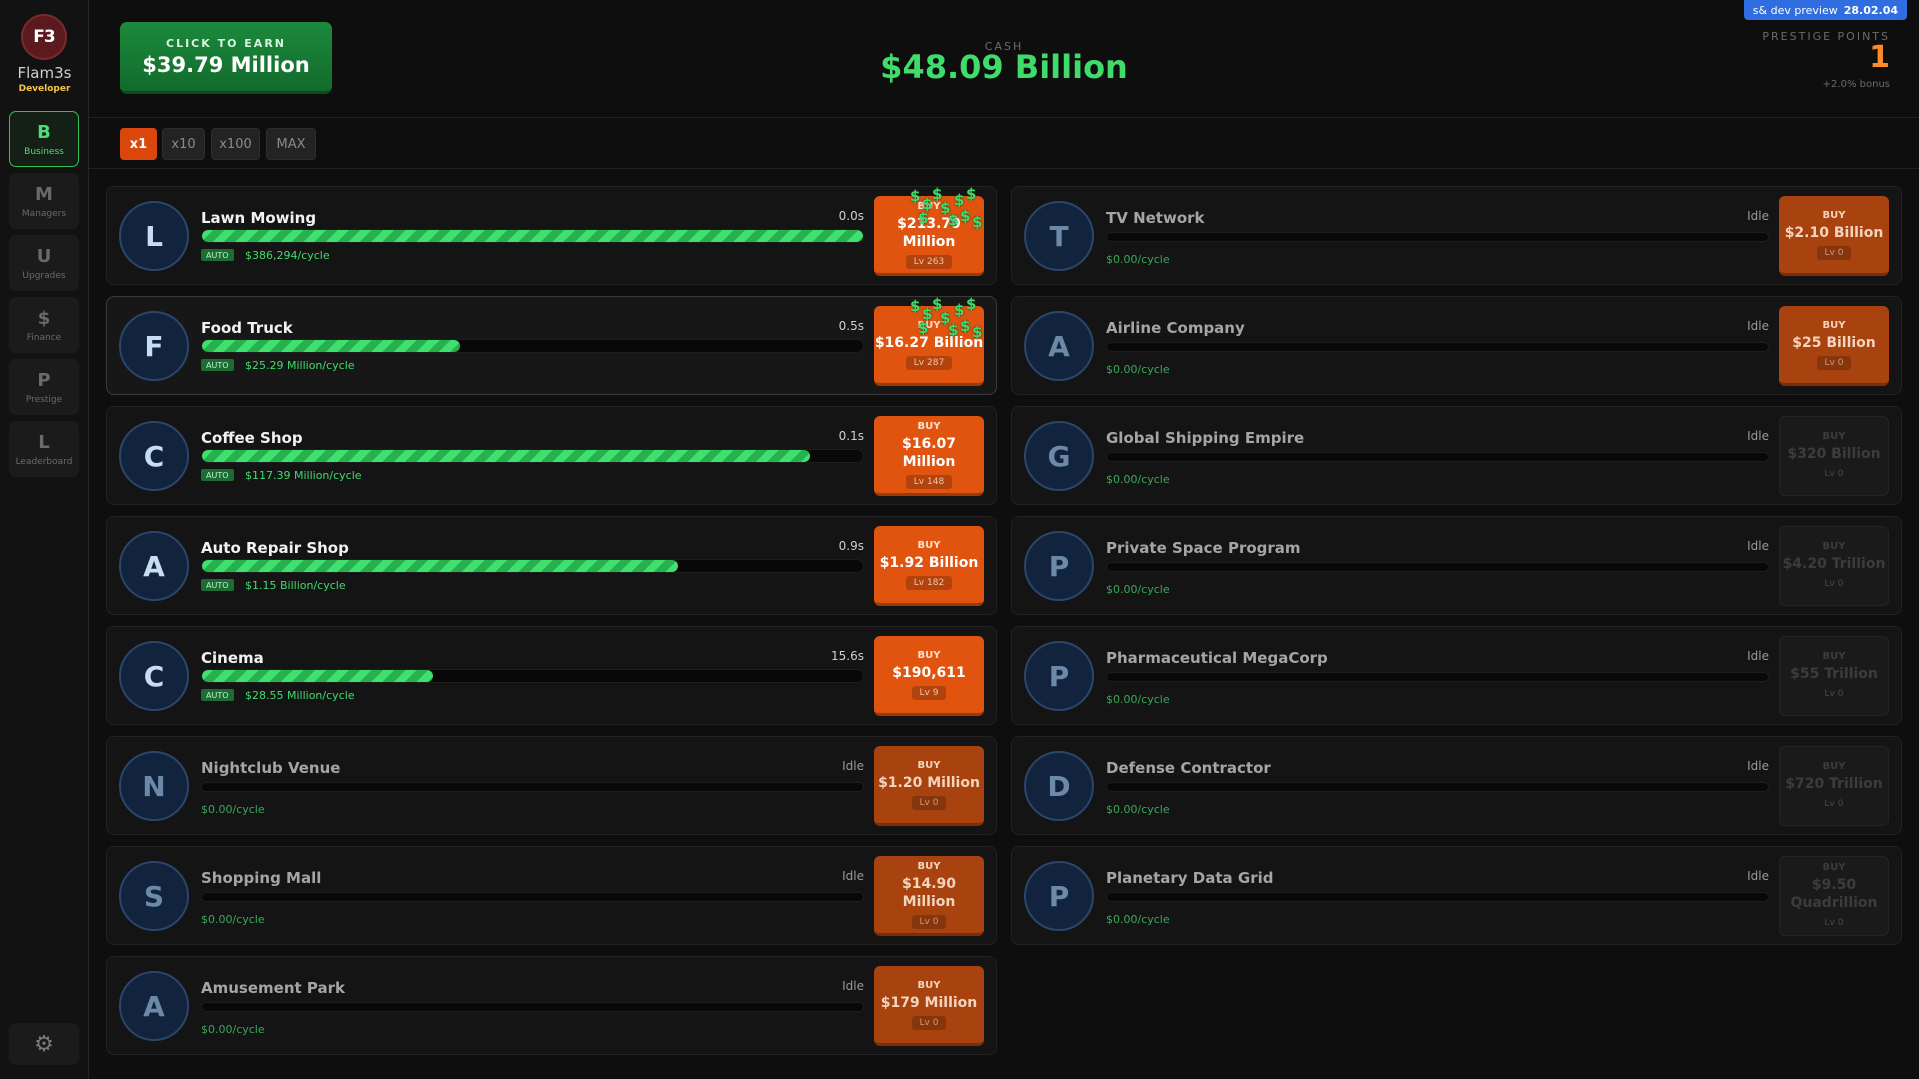 The height and width of the screenshot is (1079, 1919). What do you see at coordinates (138, 144) in the screenshot?
I see `multiplier-x1-button: x1` at bounding box center [138, 144].